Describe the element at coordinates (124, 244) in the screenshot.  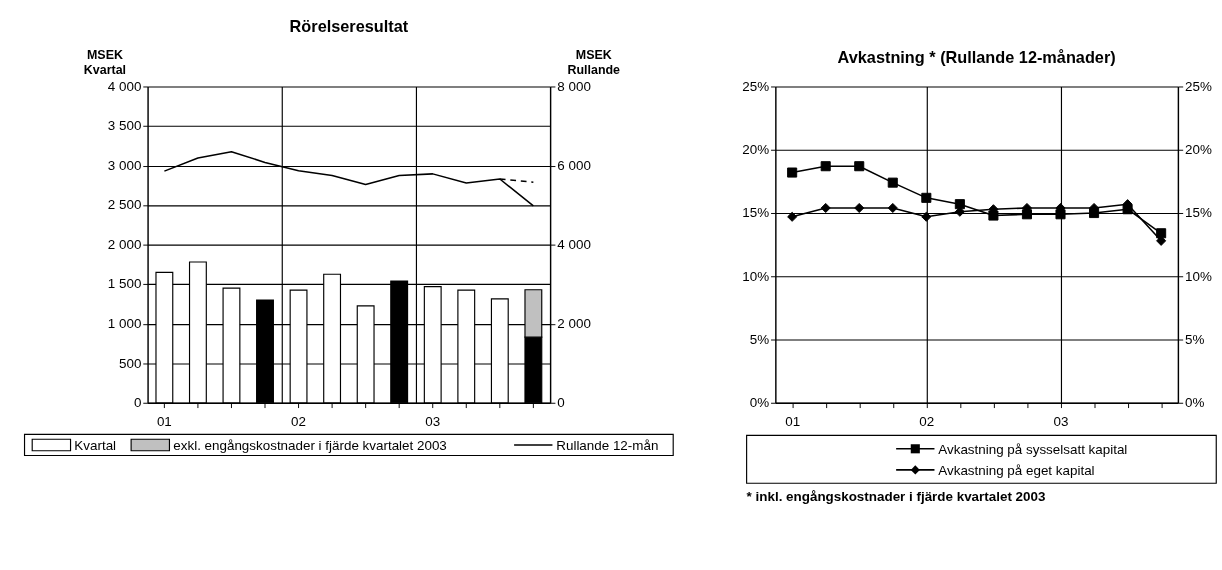
I see `y-tick-label: 2 000` at that location.